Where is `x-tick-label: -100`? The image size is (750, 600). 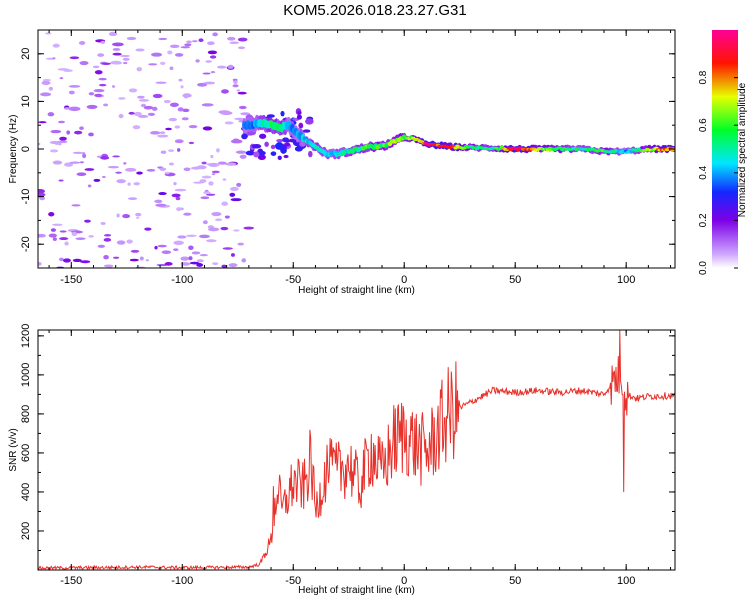
x-tick-label: -100 is located at coordinates (182, 581).